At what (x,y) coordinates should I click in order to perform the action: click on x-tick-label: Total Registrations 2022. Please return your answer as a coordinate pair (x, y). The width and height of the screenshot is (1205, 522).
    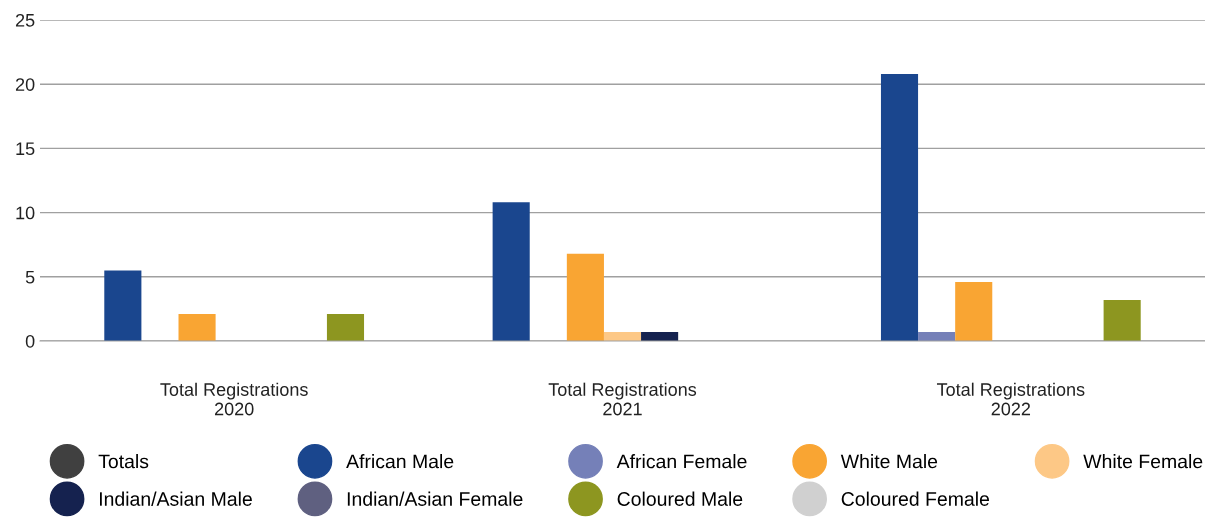
    Looking at the image, I should click on (1010, 399).